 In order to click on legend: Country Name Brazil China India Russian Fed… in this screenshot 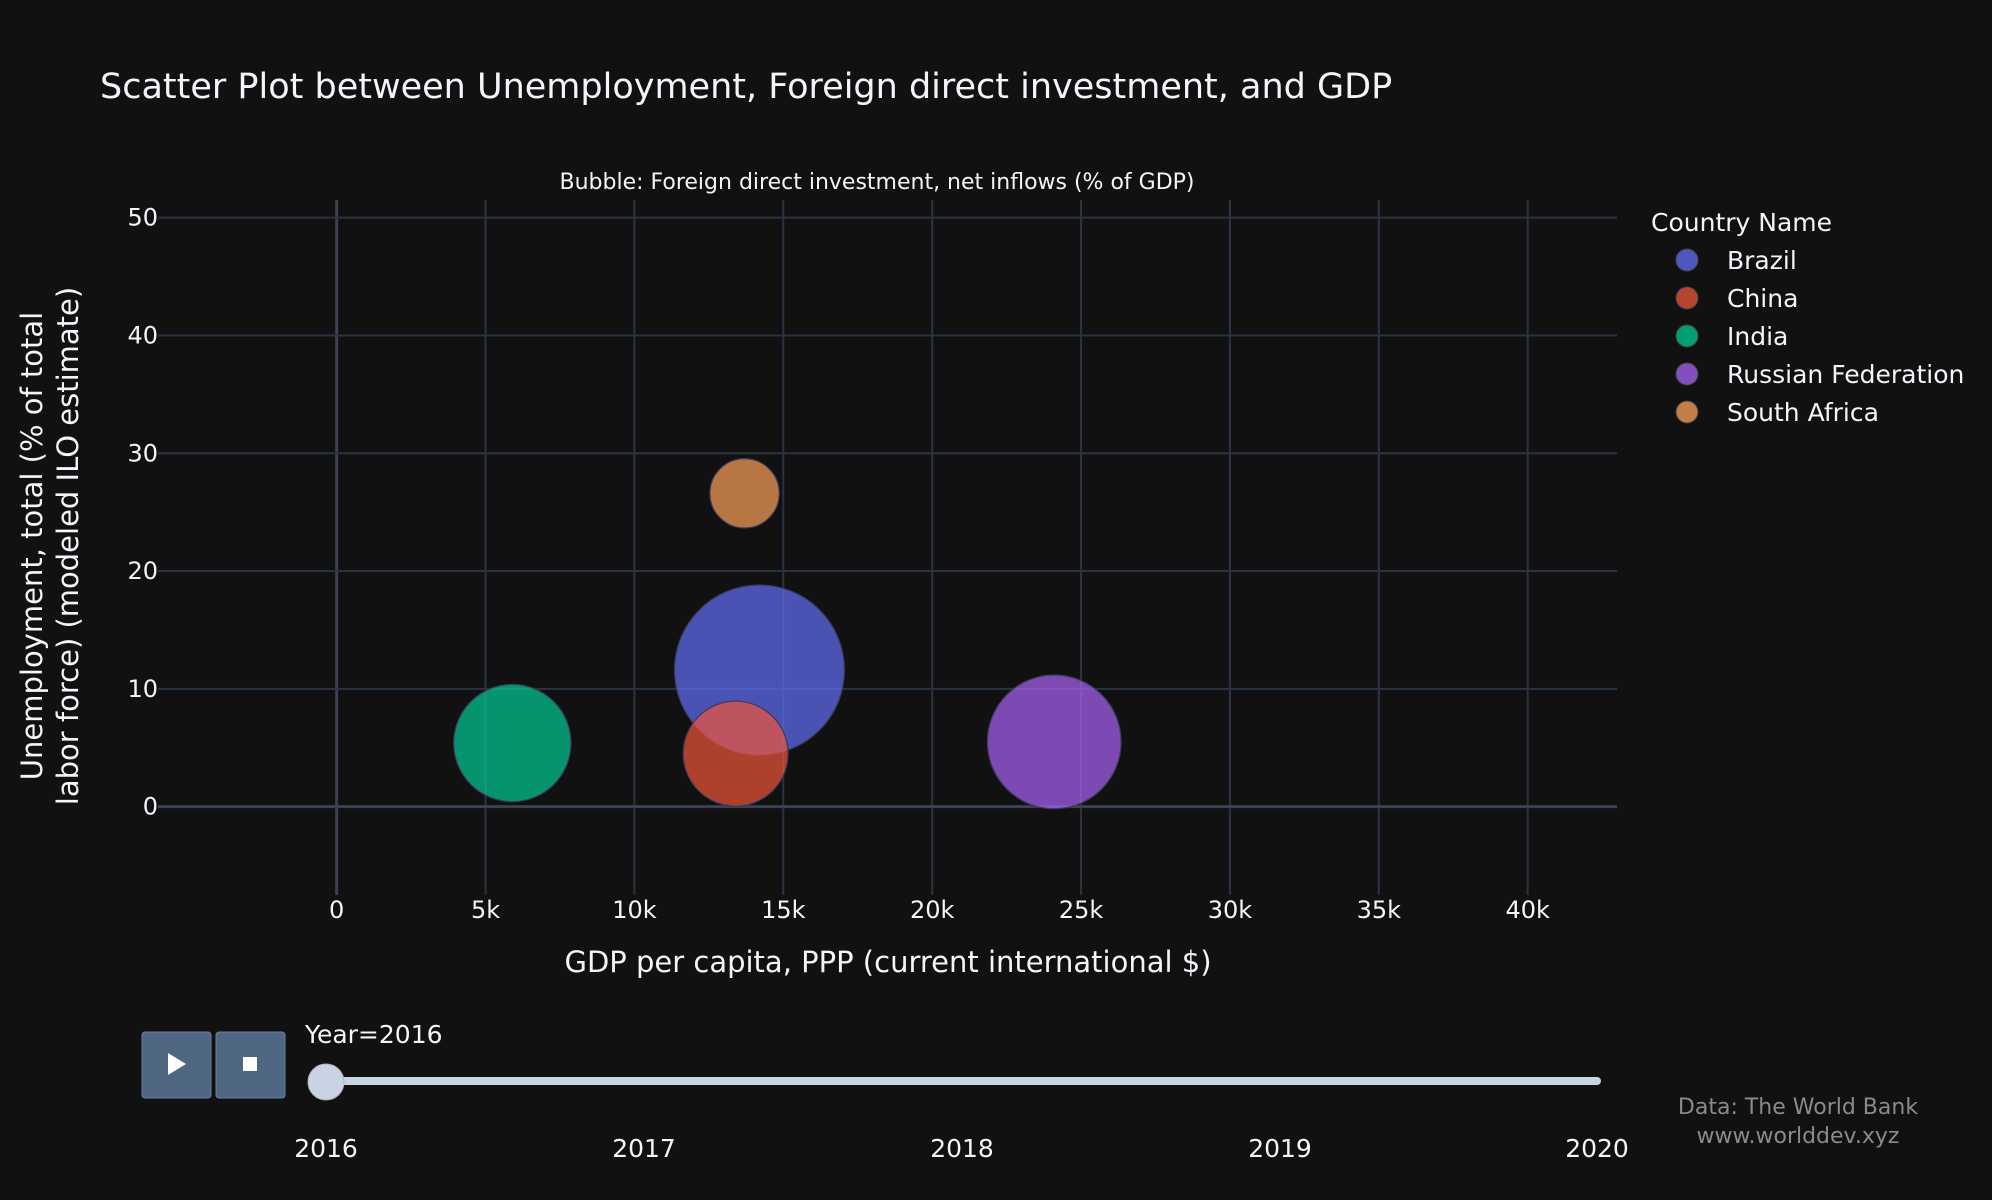, I will do `click(1807, 317)`.